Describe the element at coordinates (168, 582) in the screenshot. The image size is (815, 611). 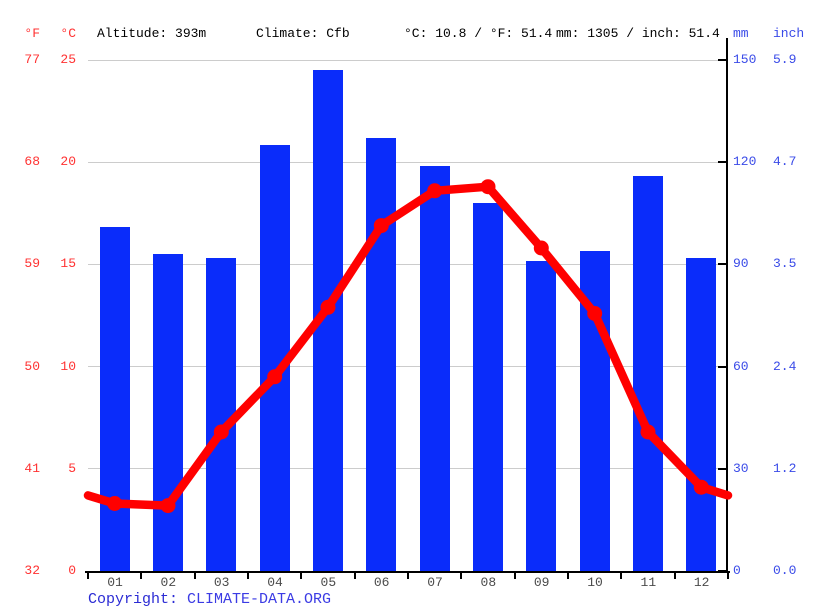
I see `month-label: 02` at that location.